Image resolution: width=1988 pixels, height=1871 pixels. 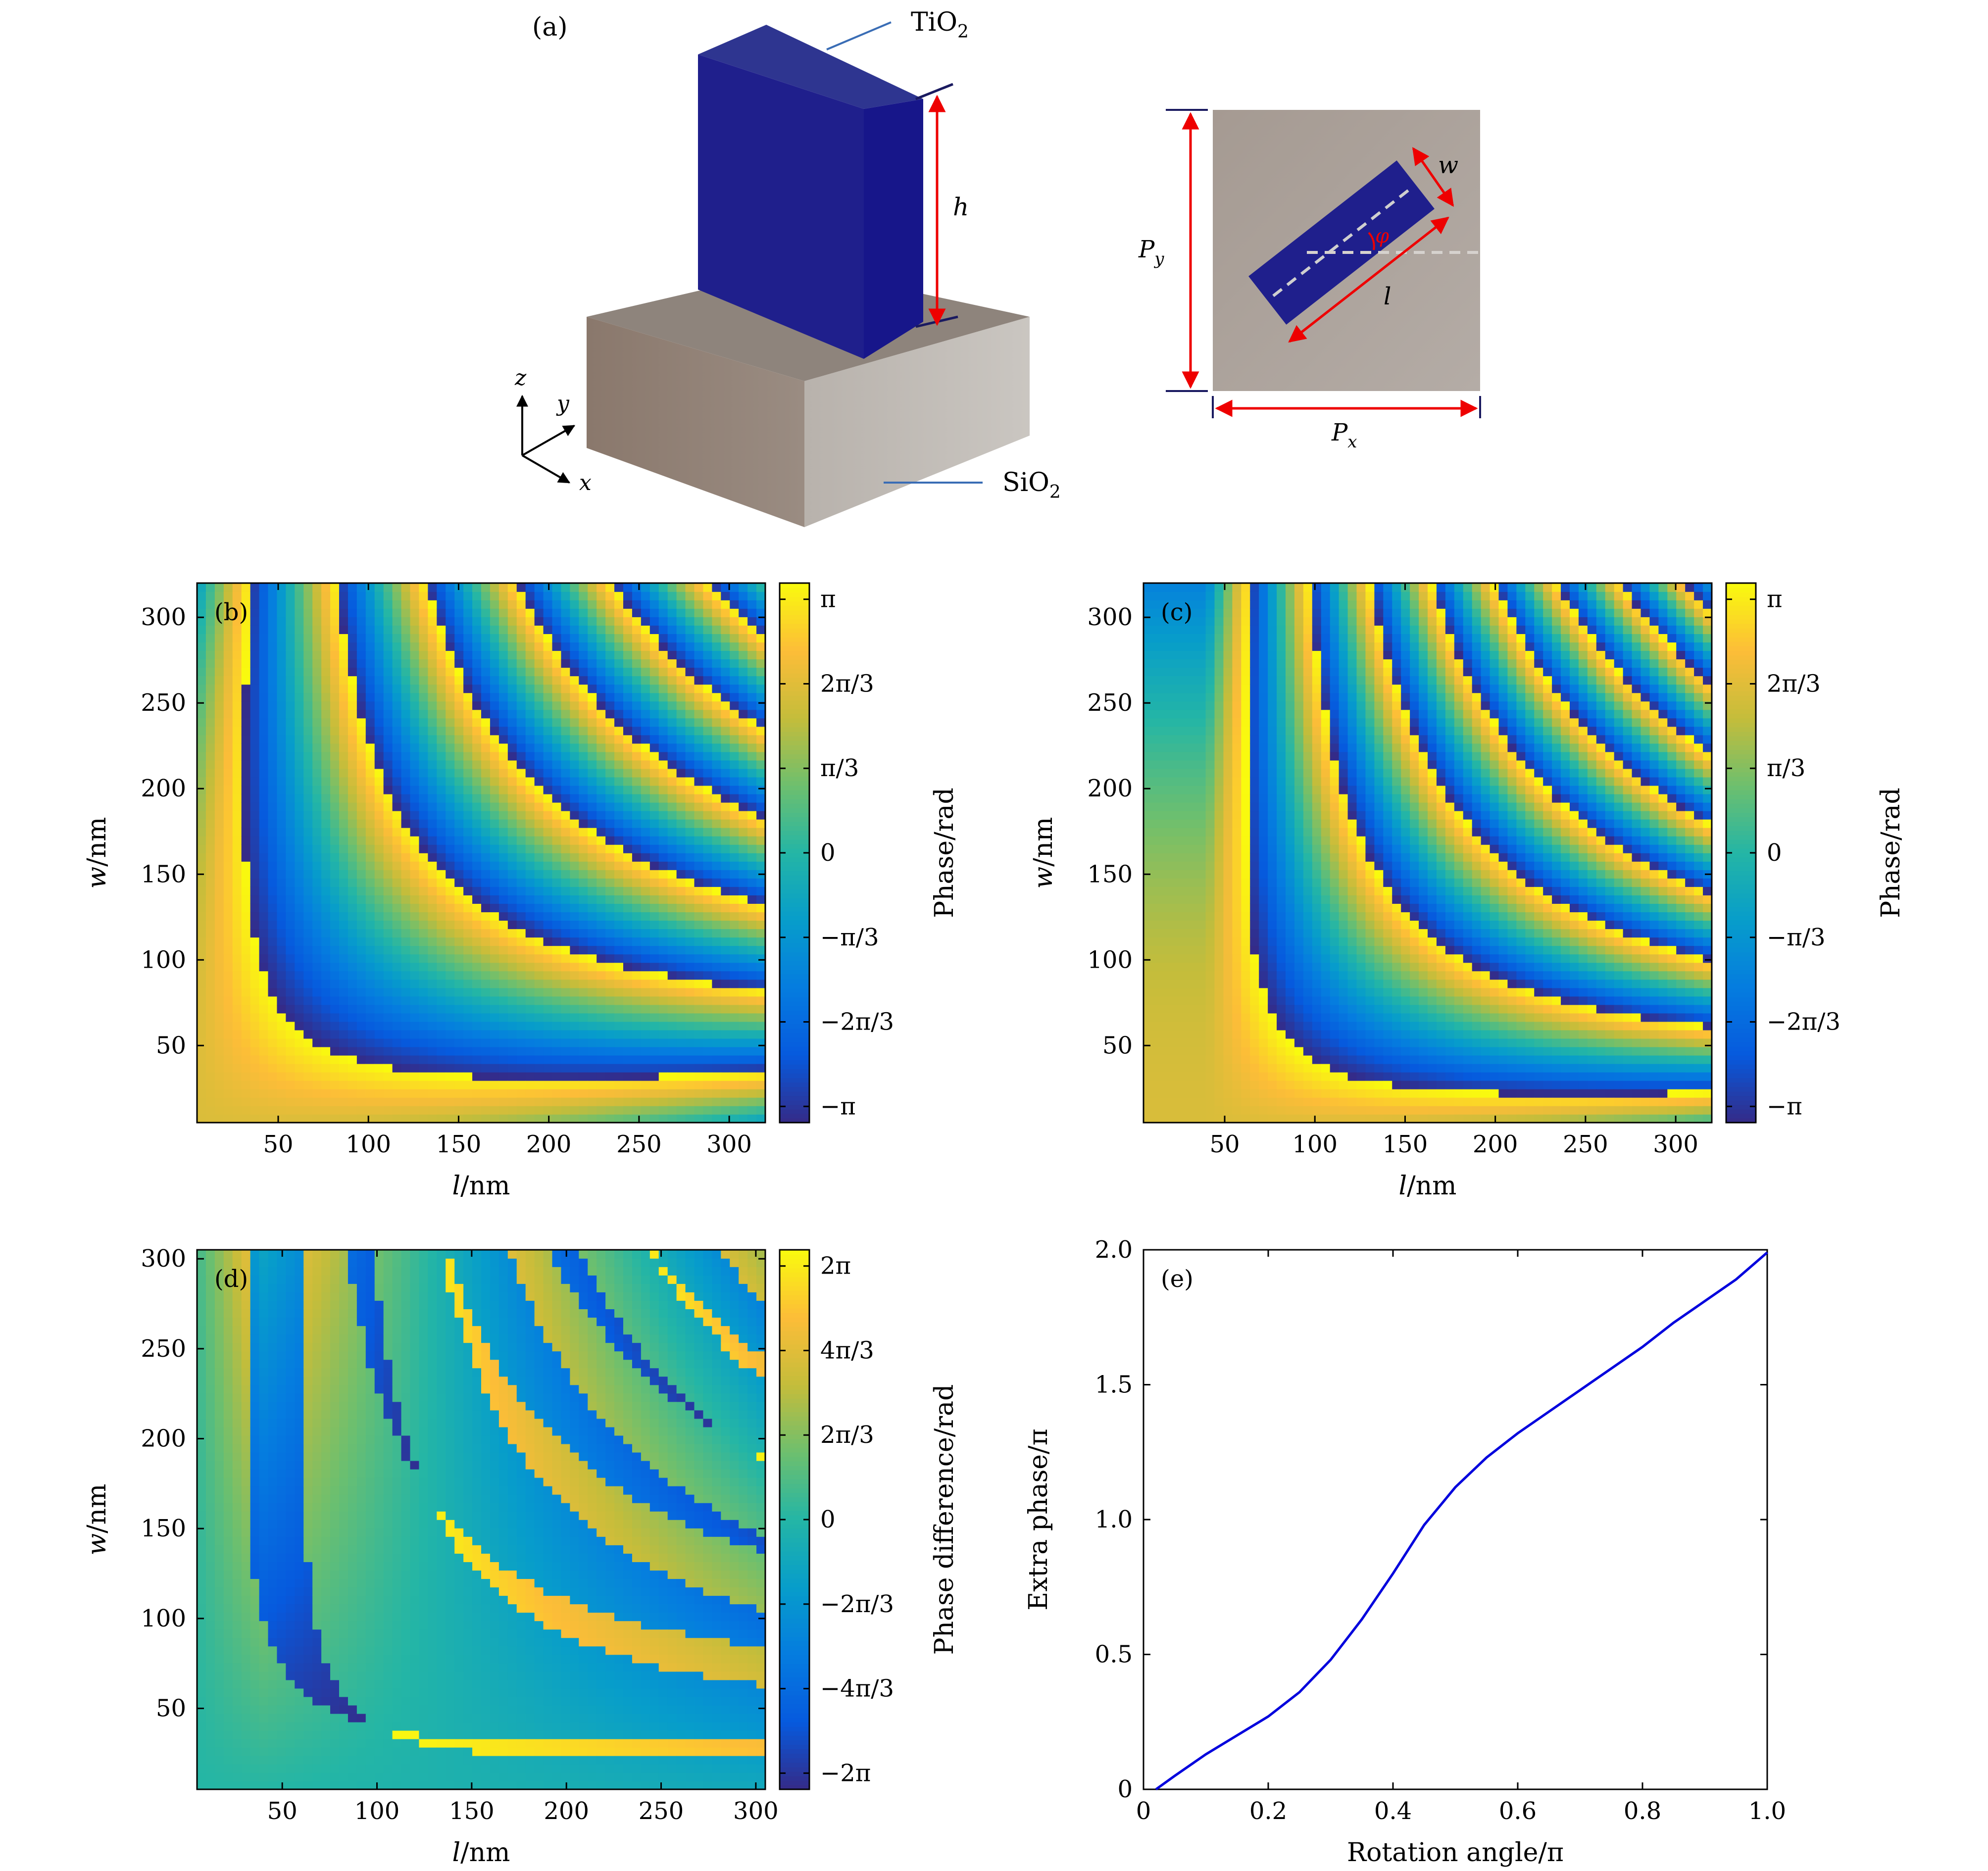 What do you see at coordinates (549, 1144) in the screenshot?
I see `x-tick-label: 200` at bounding box center [549, 1144].